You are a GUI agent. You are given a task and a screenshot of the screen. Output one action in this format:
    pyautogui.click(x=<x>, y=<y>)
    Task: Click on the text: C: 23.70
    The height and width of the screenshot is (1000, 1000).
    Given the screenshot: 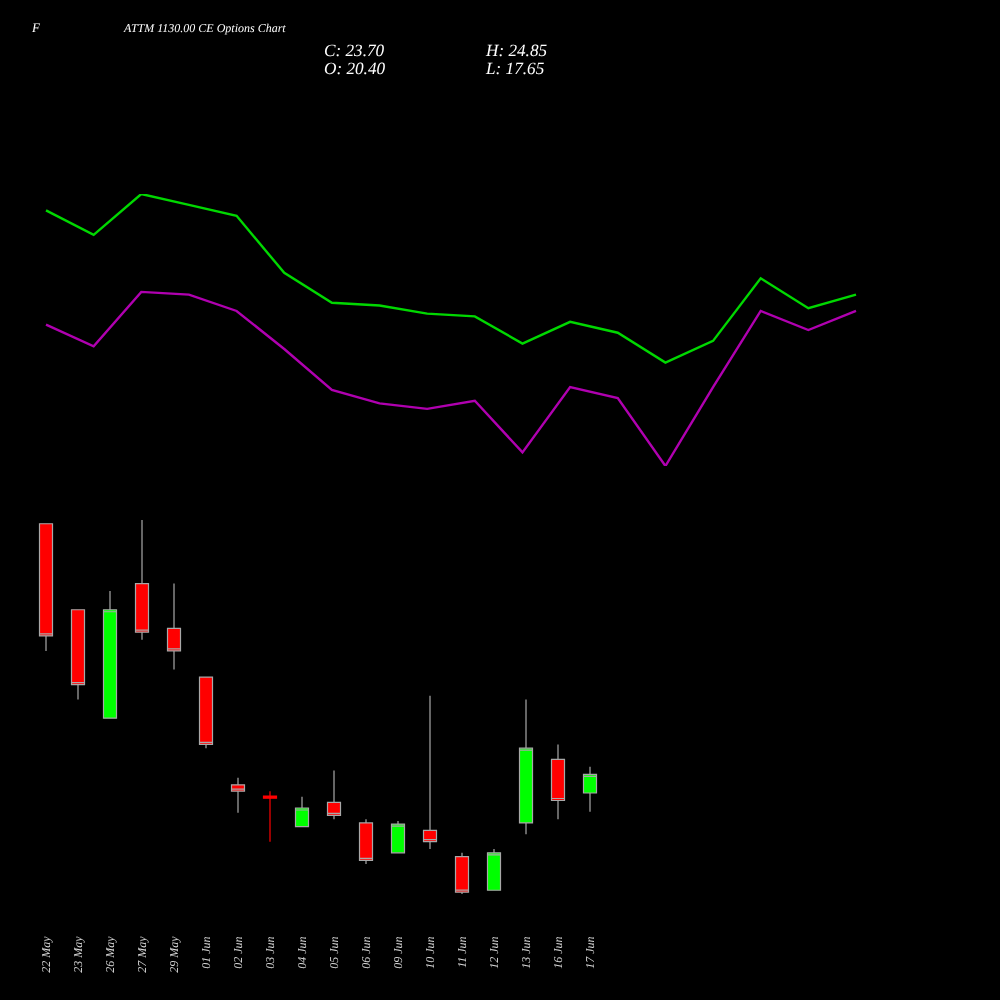 What is the action you would take?
    pyautogui.click(x=355, y=50)
    